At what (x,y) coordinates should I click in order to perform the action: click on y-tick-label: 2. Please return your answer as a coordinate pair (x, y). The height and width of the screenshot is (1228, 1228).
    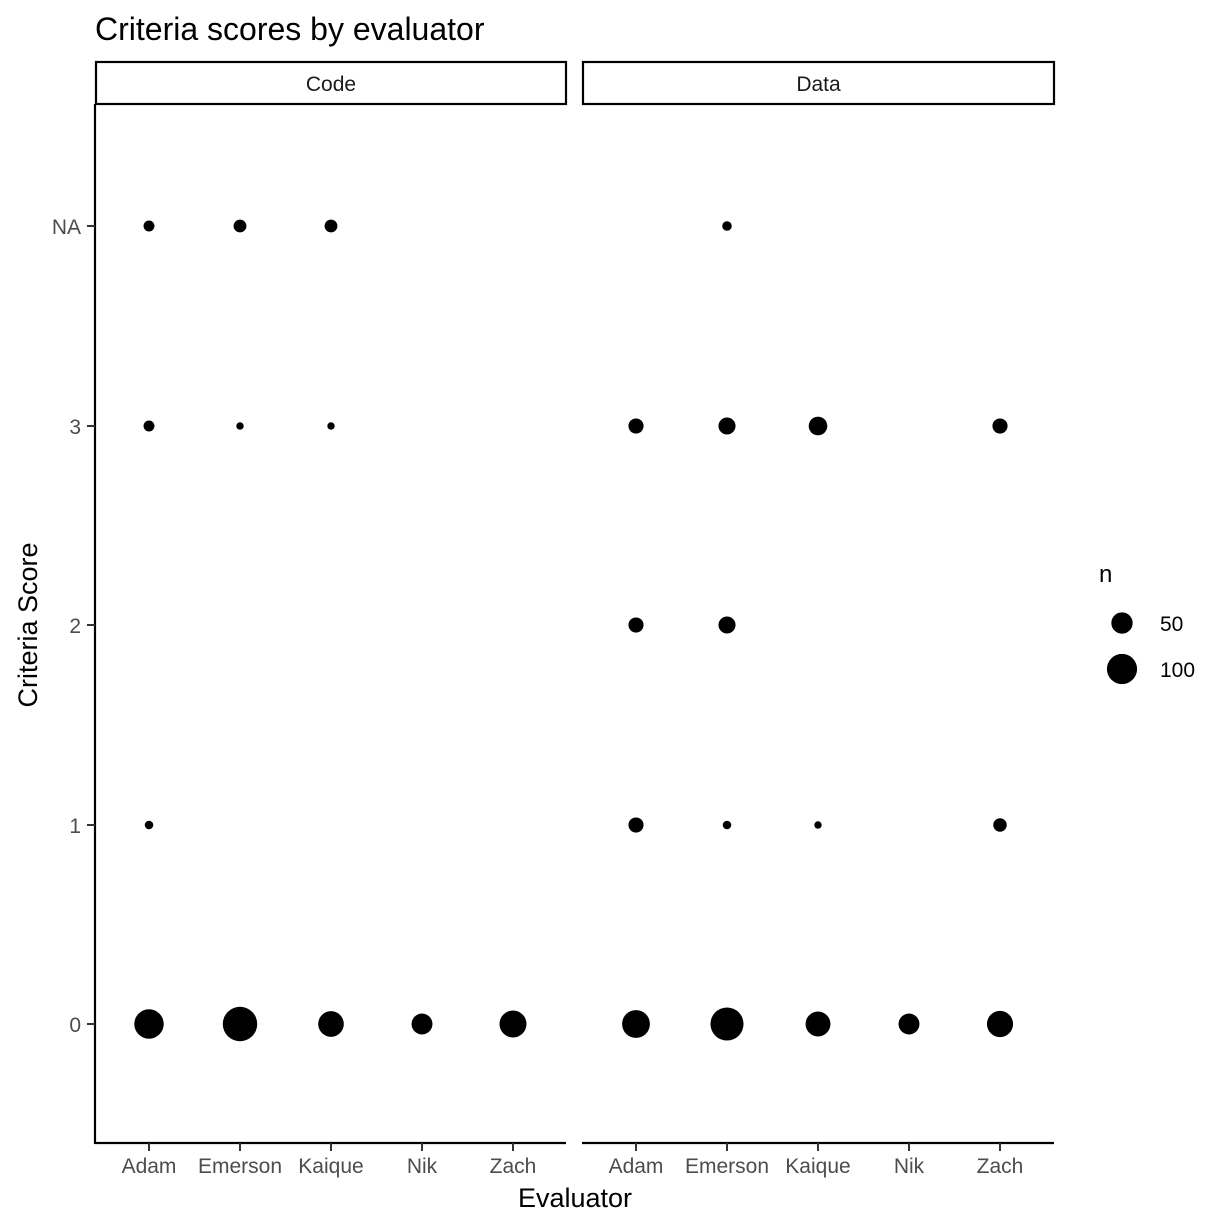
    Looking at the image, I should click on (75, 626).